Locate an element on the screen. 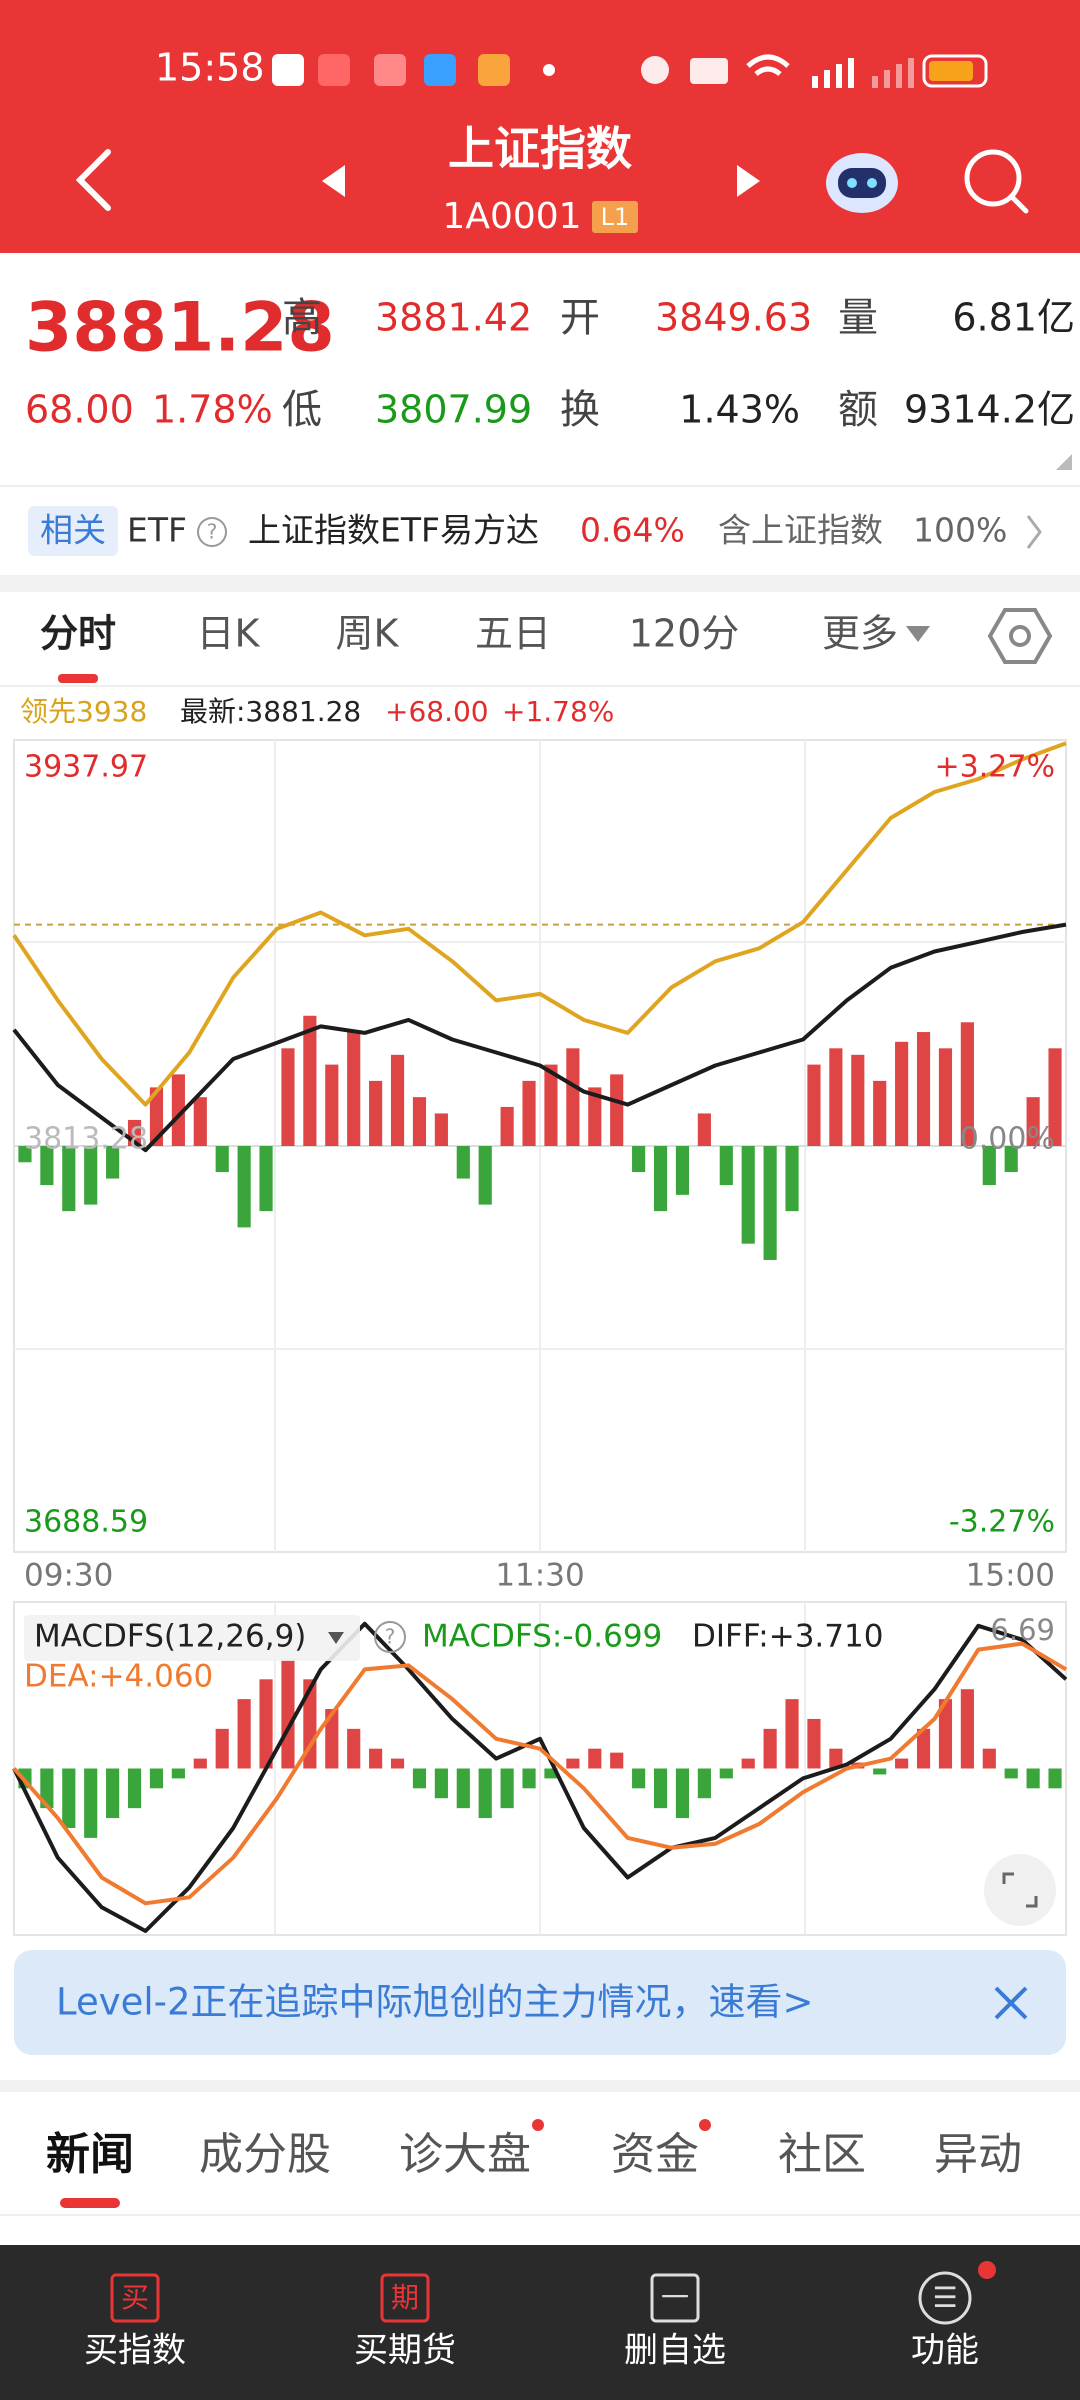  x-label: 09:30 is located at coordinates (68, 1576).